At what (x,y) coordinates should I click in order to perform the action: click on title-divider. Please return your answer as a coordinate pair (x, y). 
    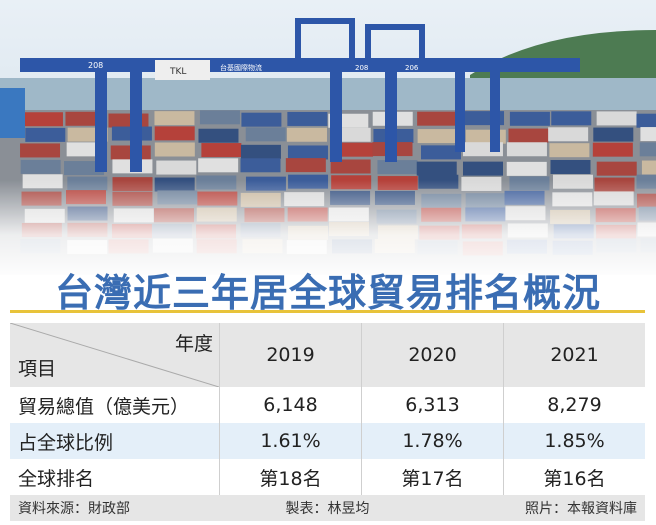
    Looking at the image, I should click on (327, 311).